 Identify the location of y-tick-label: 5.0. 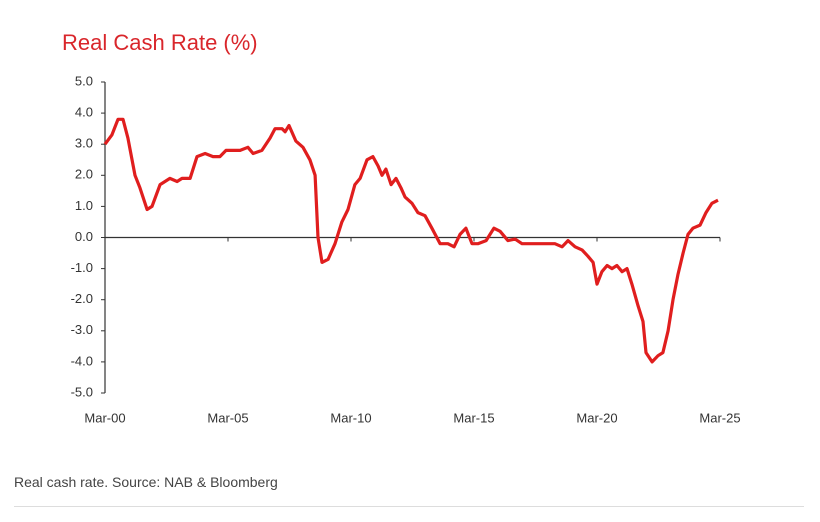
(84, 80).